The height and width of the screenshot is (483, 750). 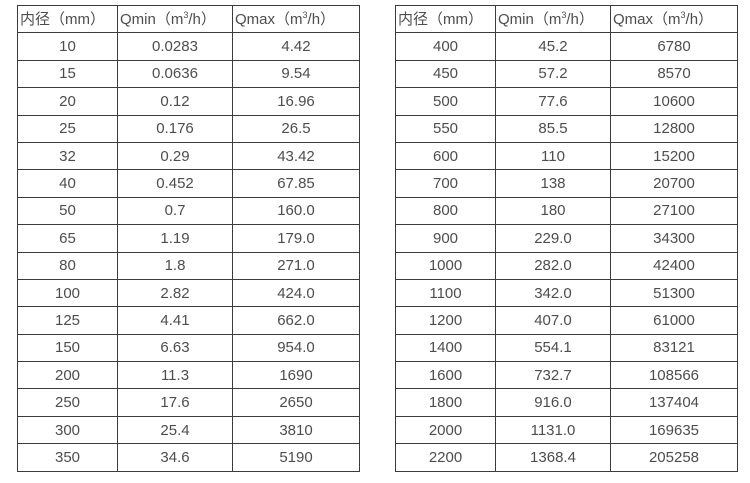 I want to click on table-row: 1600 732.7 108566, so click(x=566, y=375).